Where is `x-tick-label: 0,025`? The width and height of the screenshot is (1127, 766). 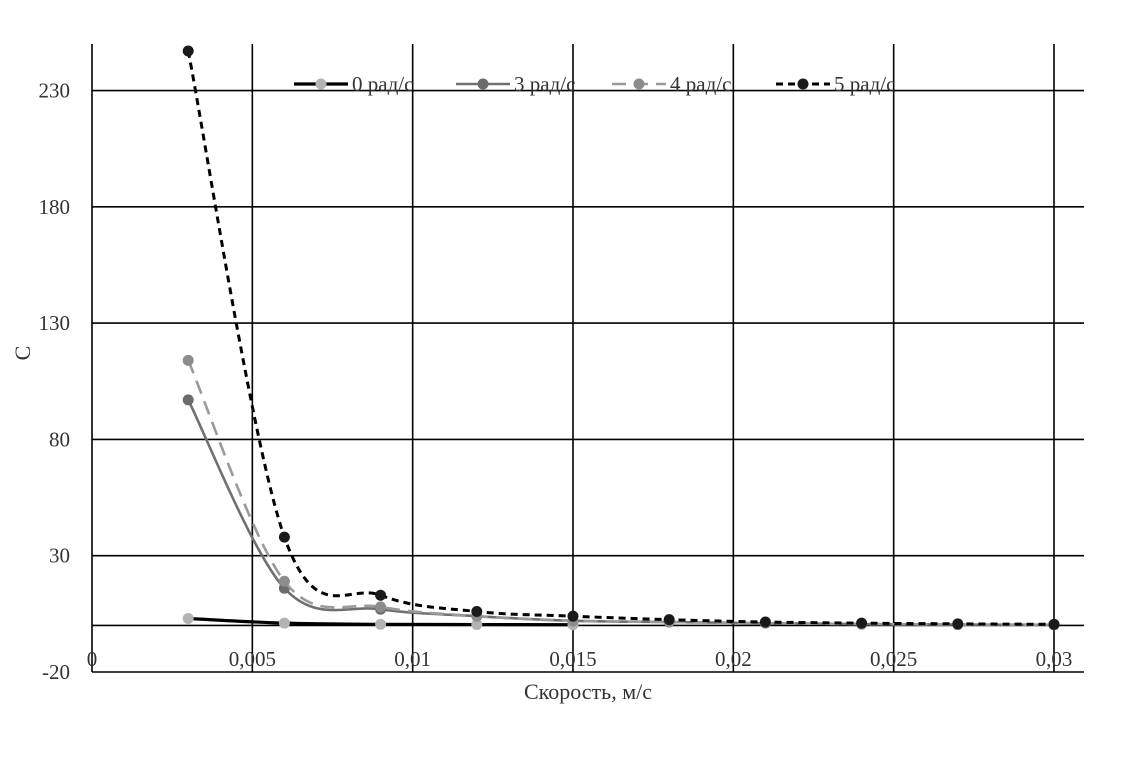 x-tick-label: 0,025 is located at coordinates (893, 659).